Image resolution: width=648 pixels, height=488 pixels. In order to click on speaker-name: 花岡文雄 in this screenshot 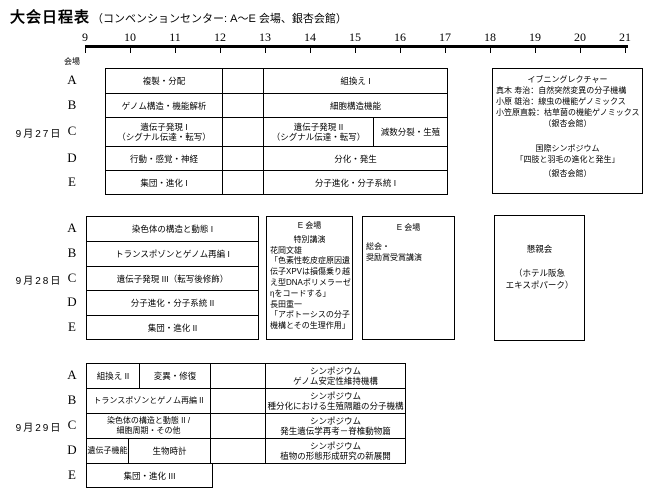, I will do `click(286, 250)`.